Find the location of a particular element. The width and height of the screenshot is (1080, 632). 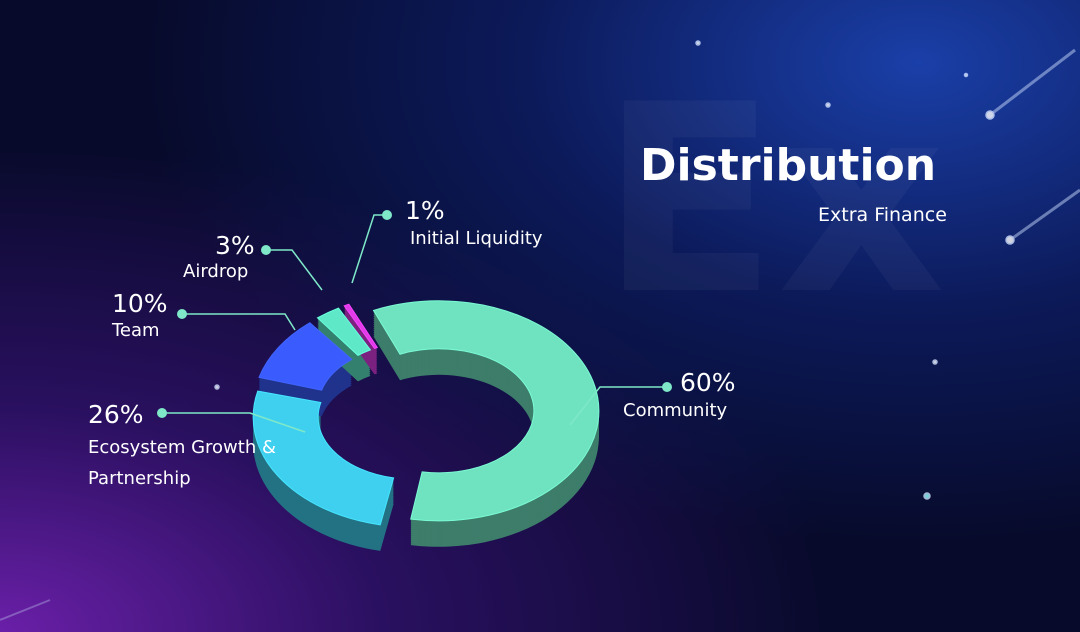

category-label: Team is located at coordinates (136, 330).